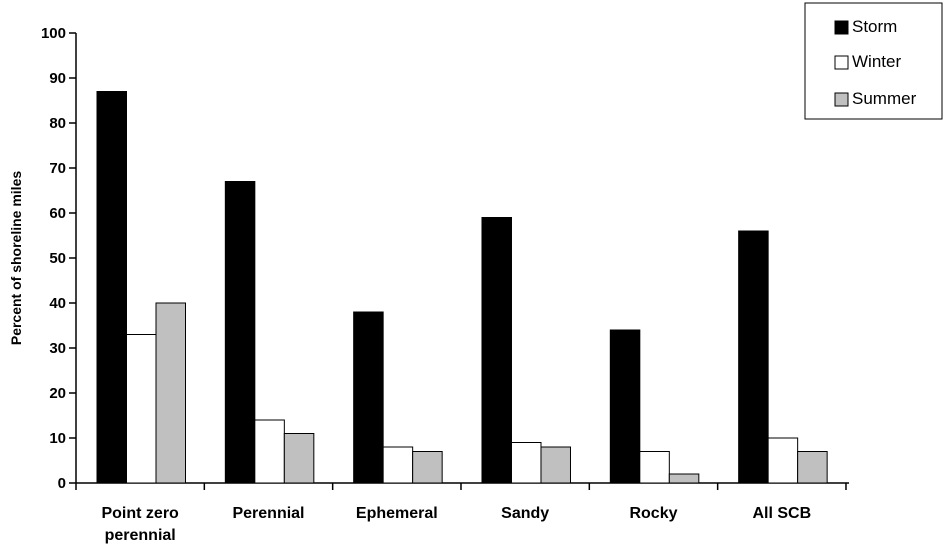 The width and height of the screenshot is (944, 554). Describe the element at coordinates (841, 99) in the screenshot. I see `legend-swatch-summer` at that location.